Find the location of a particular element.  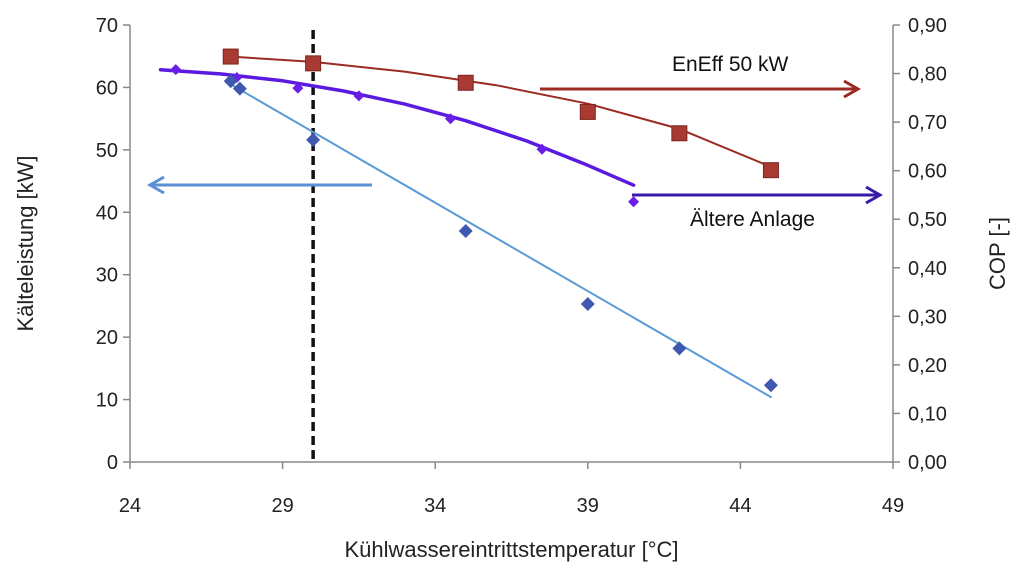

y-left-axis-label: Kälteleistung [kW] is located at coordinates (25, 243).